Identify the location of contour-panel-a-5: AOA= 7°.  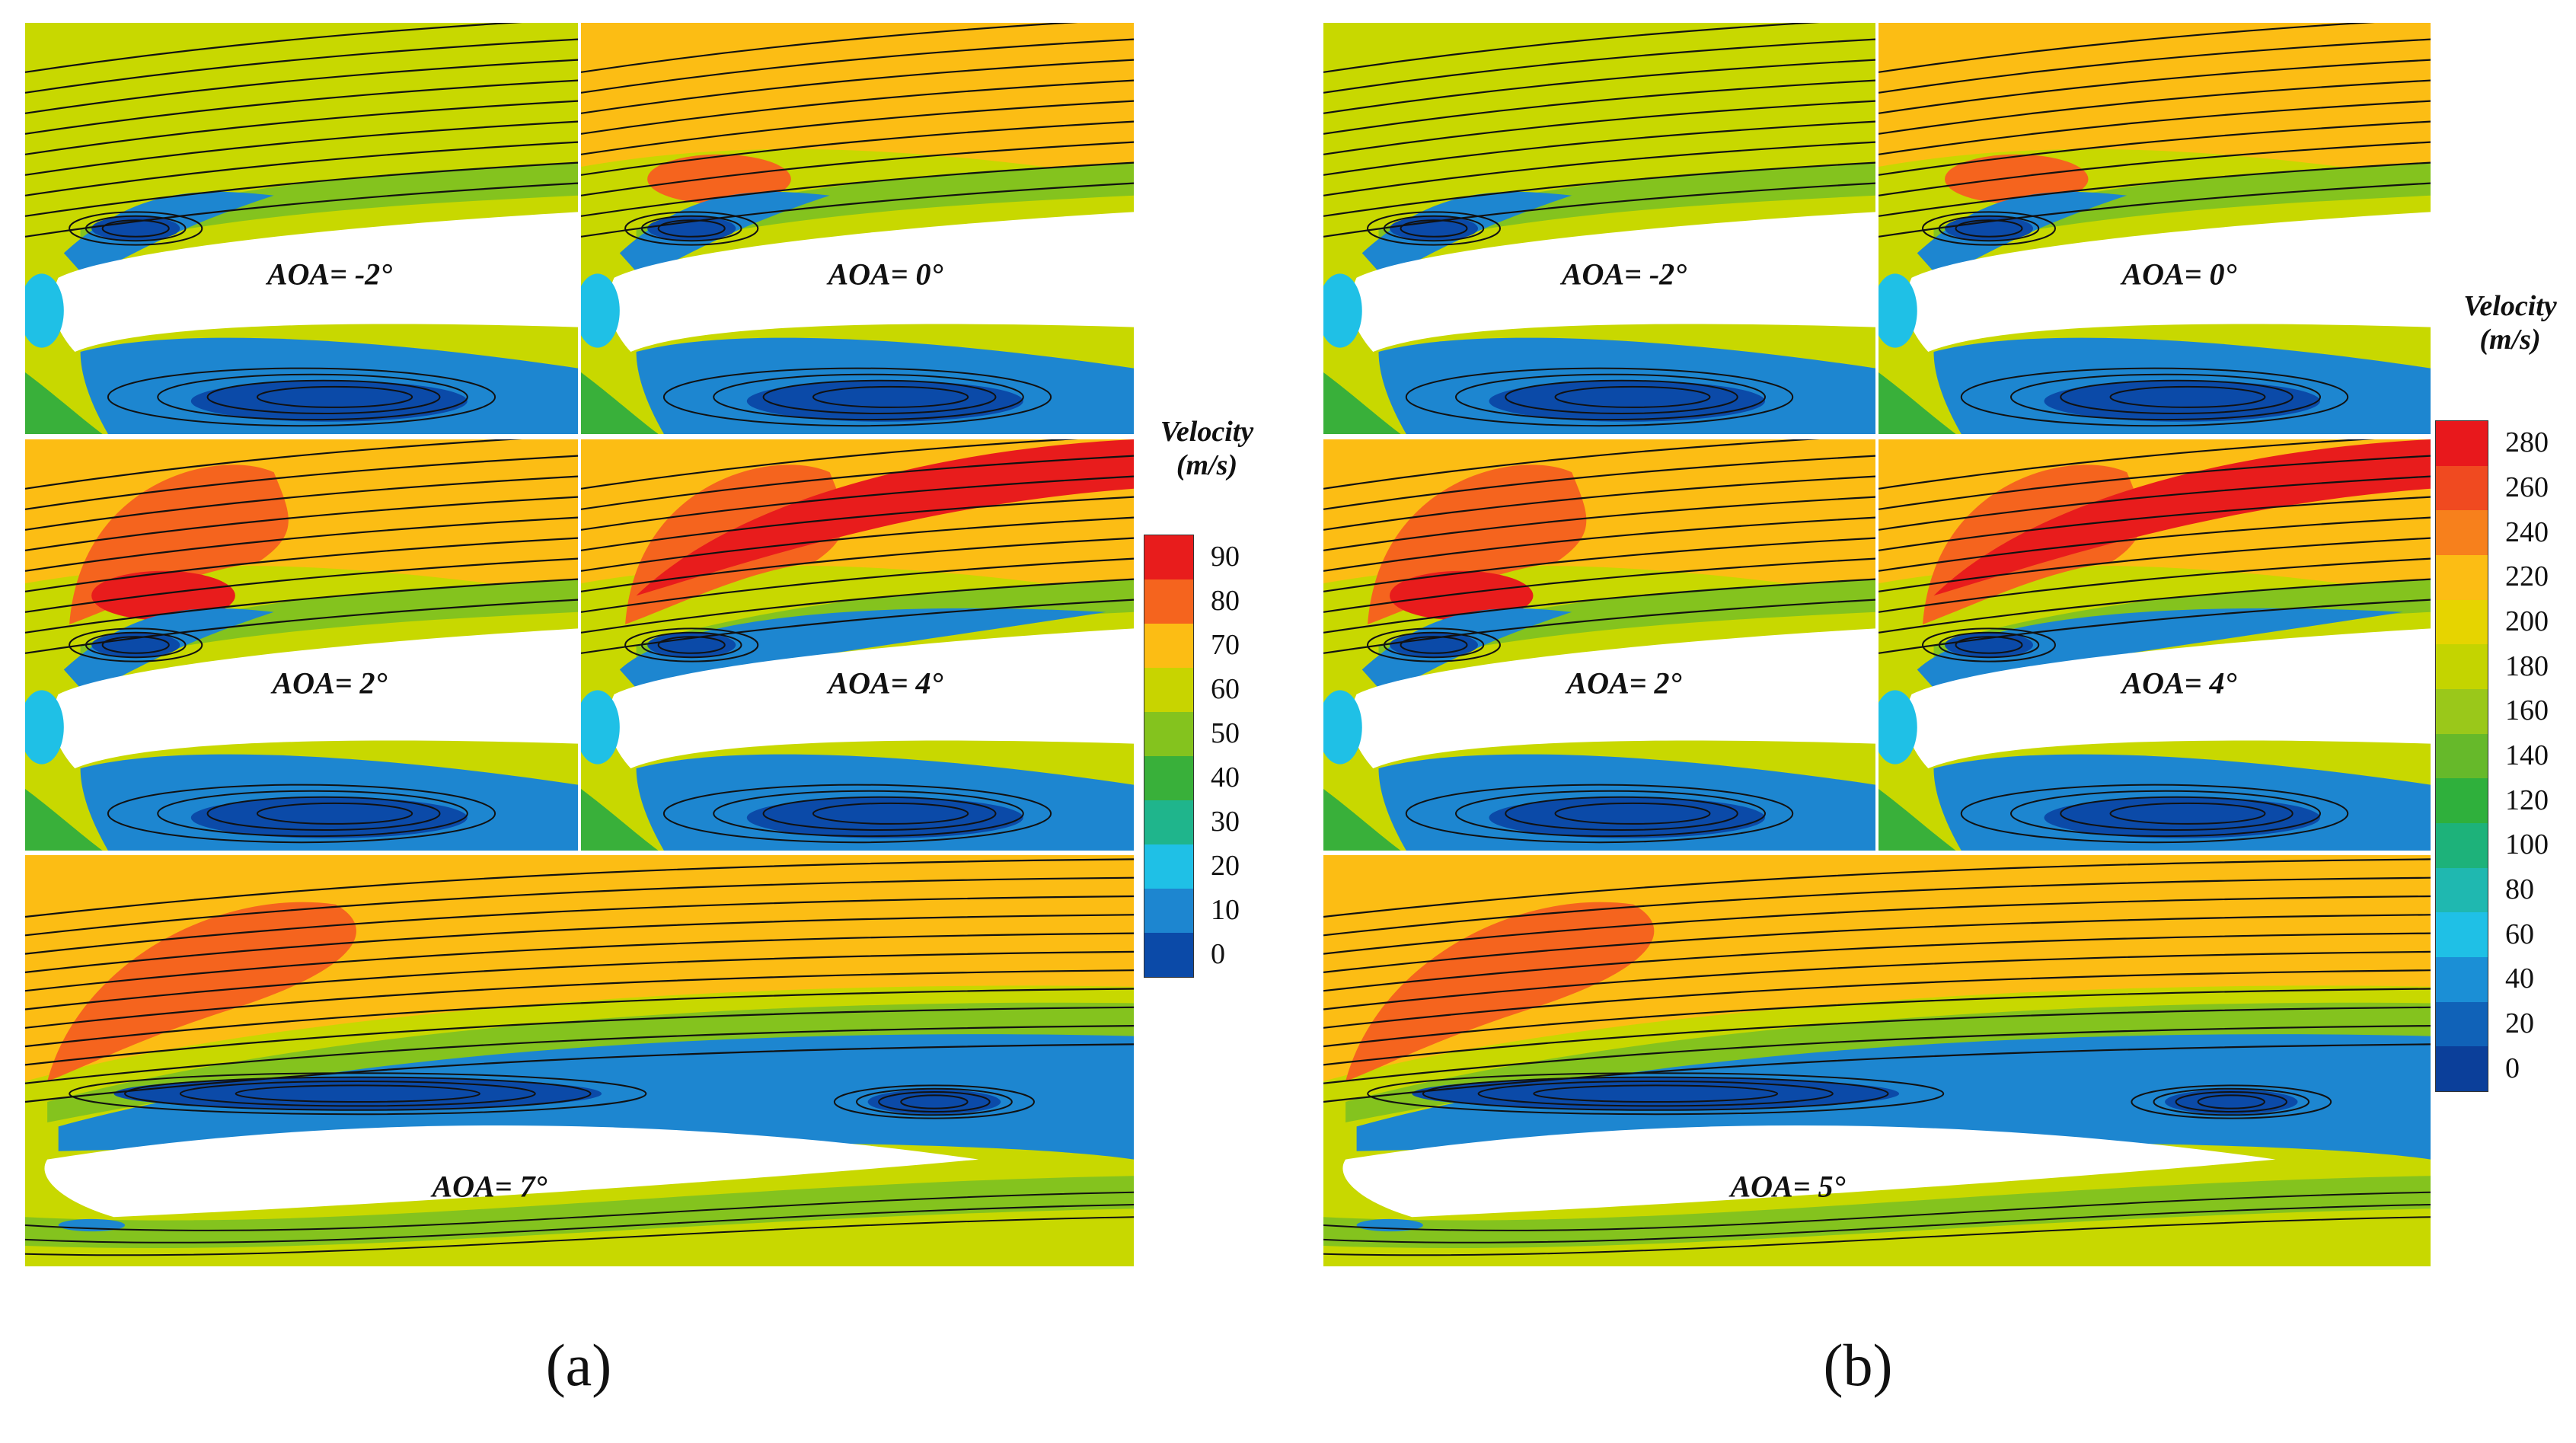
(579, 1060).